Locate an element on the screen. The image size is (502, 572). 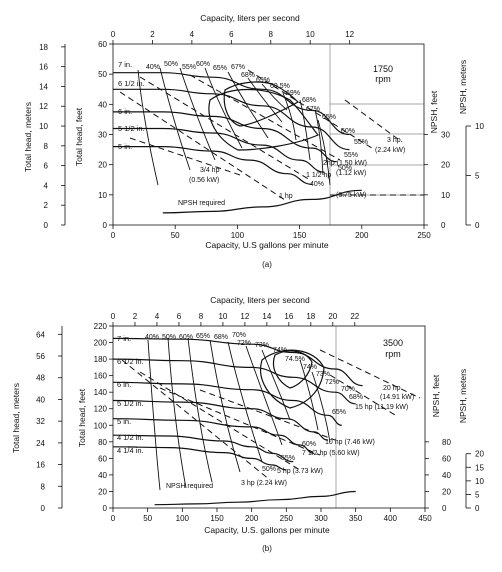
a-y2-tick-label: 12 is located at coordinates (43, 106).